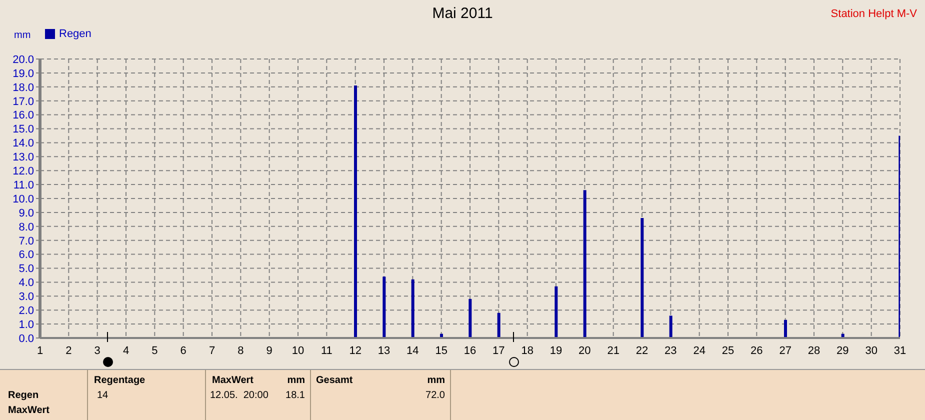 The width and height of the screenshot is (925, 420). What do you see at coordinates (155, 350) in the screenshot?
I see `x-tick-label: 5` at bounding box center [155, 350].